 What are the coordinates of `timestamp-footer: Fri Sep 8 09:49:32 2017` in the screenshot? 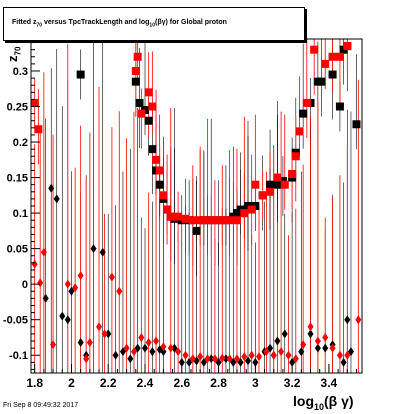 It's located at (41, 405).